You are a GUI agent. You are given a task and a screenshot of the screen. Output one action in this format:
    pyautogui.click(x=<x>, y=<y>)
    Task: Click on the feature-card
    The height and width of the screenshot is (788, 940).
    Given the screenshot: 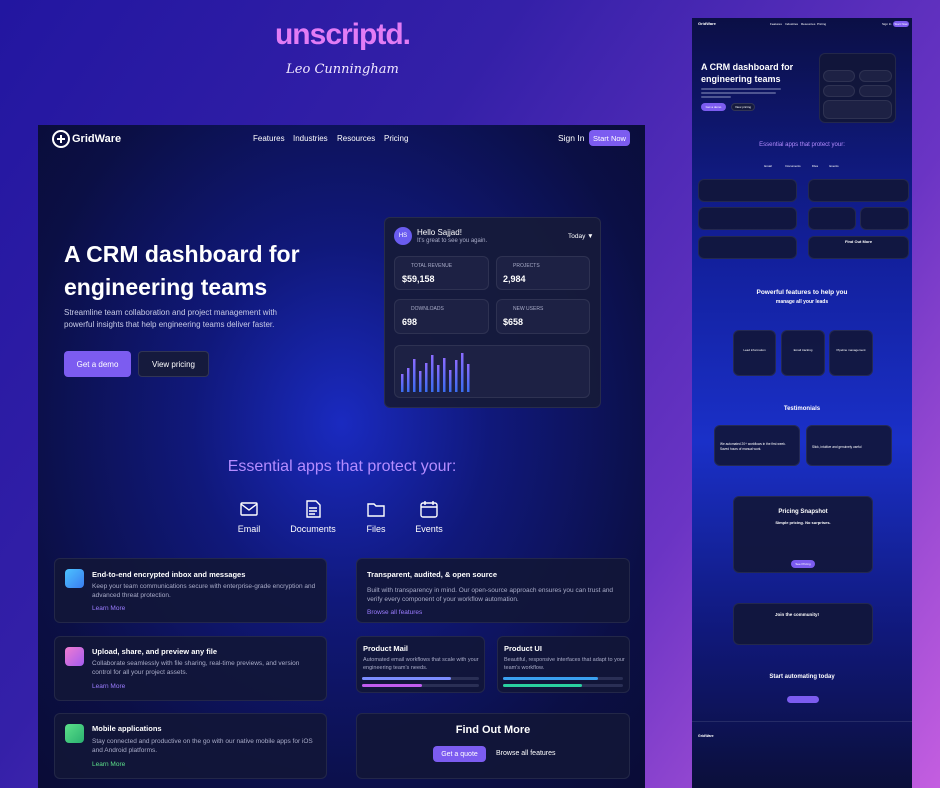 What is the action you would take?
    pyautogui.click(x=190, y=668)
    